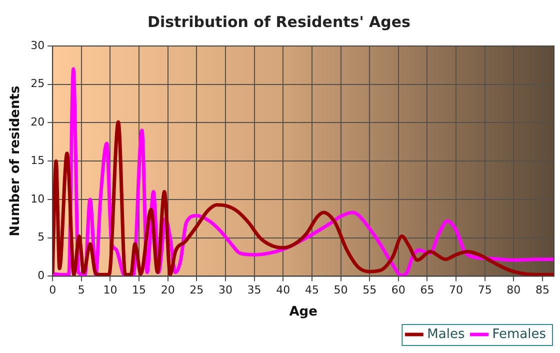  I want to click on x-tick-label: 50, so click(341, 290).